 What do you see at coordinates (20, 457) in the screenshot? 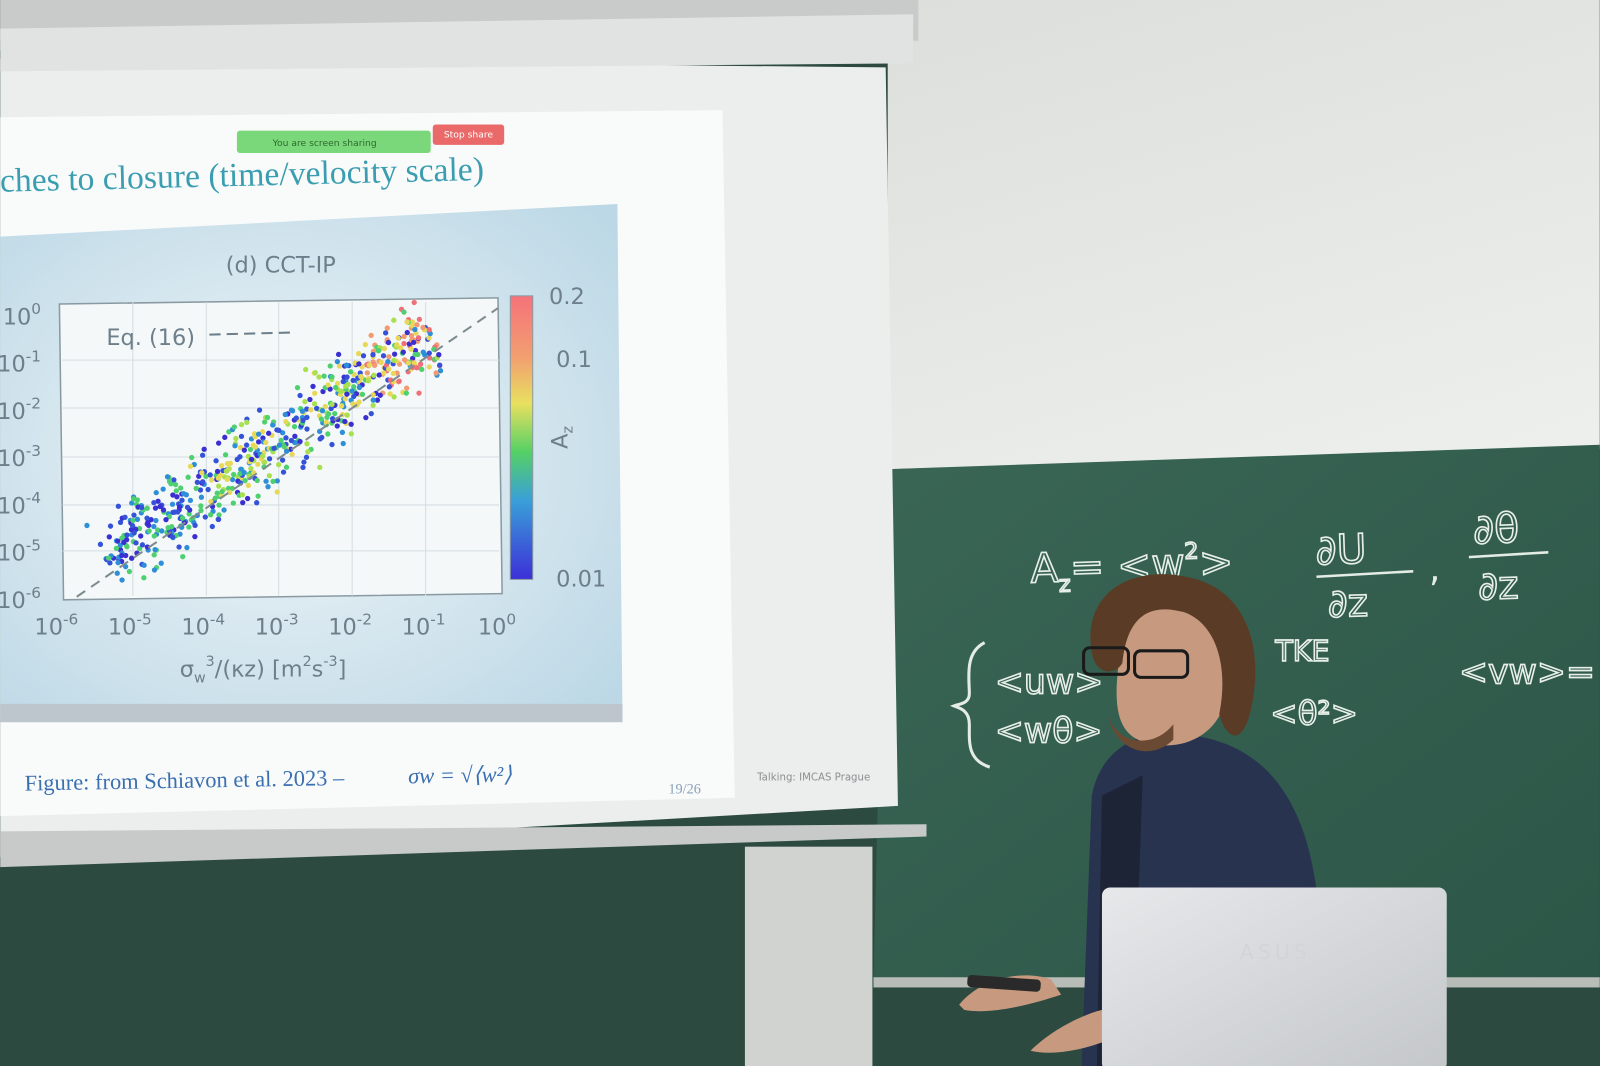
I see `tick-label: 10⁻³` at bounding box center [20, 457].